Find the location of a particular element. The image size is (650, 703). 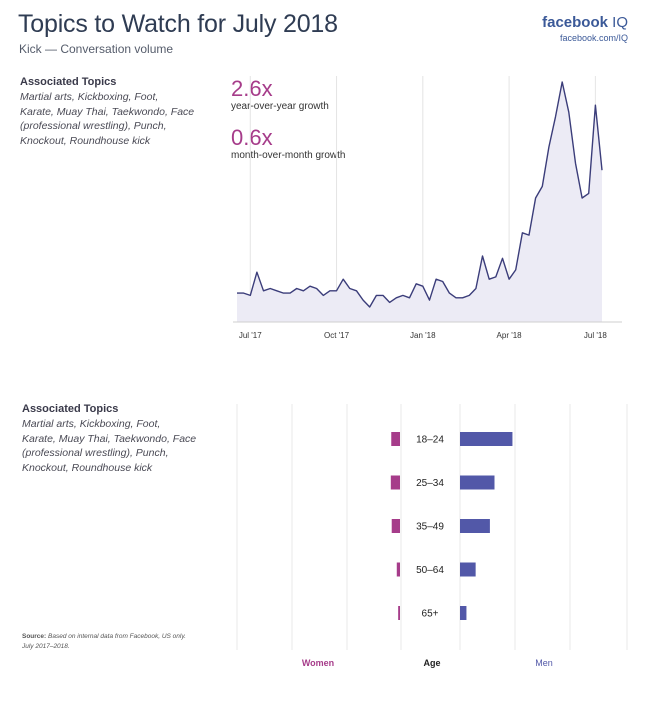

brand-name: facebook is located at coordinates (575, 22).